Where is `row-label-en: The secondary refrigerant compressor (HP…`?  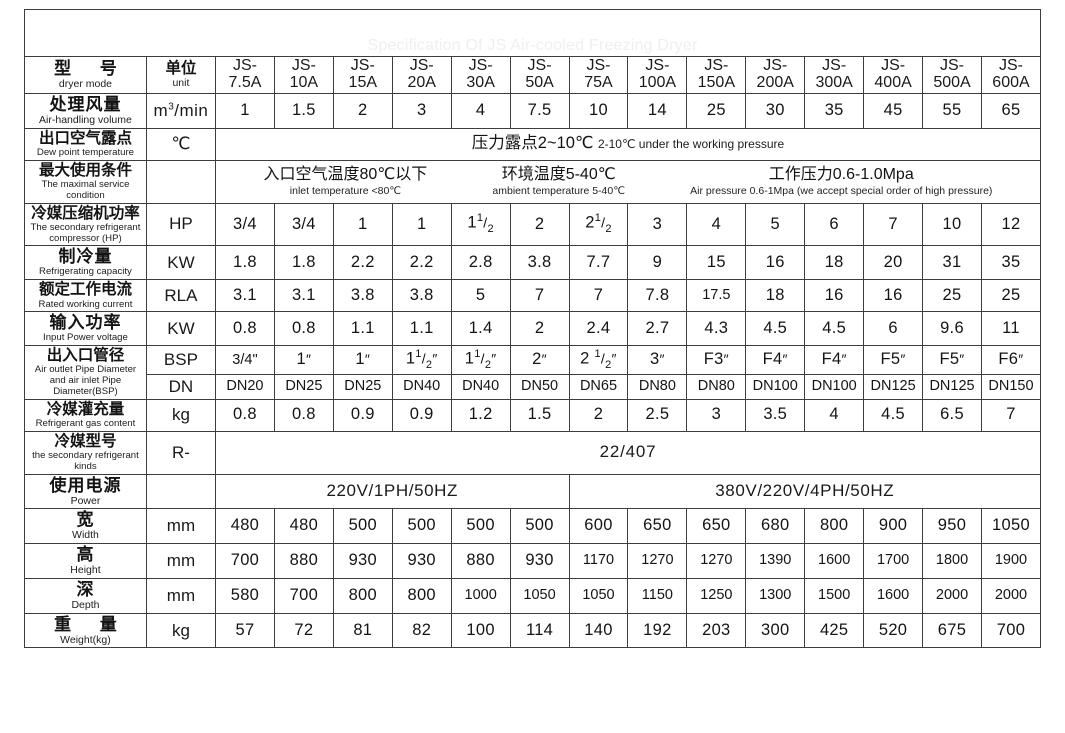 row-label-en: The secondary refrigerant compressor (HP… is located at coordinates (85, 232).